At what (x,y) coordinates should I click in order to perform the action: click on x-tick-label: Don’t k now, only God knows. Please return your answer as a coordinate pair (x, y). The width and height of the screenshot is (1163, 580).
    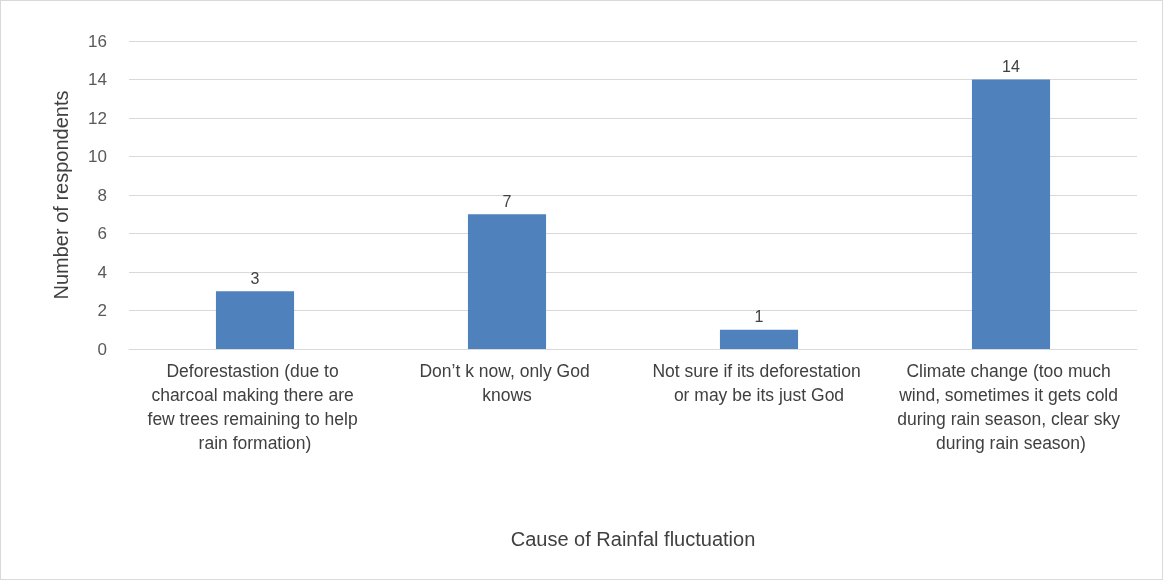
    Looking at the image, I should click on (507, 383).